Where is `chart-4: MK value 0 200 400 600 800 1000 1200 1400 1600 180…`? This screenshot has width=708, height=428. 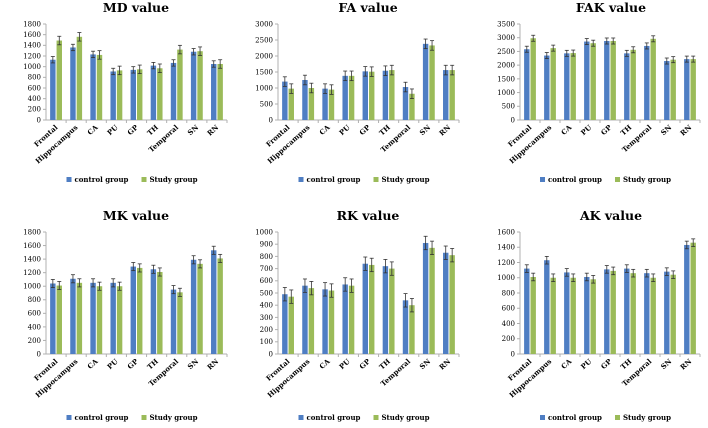 chart-4: MK value 0 200 400 600 800 1000 1200 1400 1600 180… is located at coordinates (125, 315).